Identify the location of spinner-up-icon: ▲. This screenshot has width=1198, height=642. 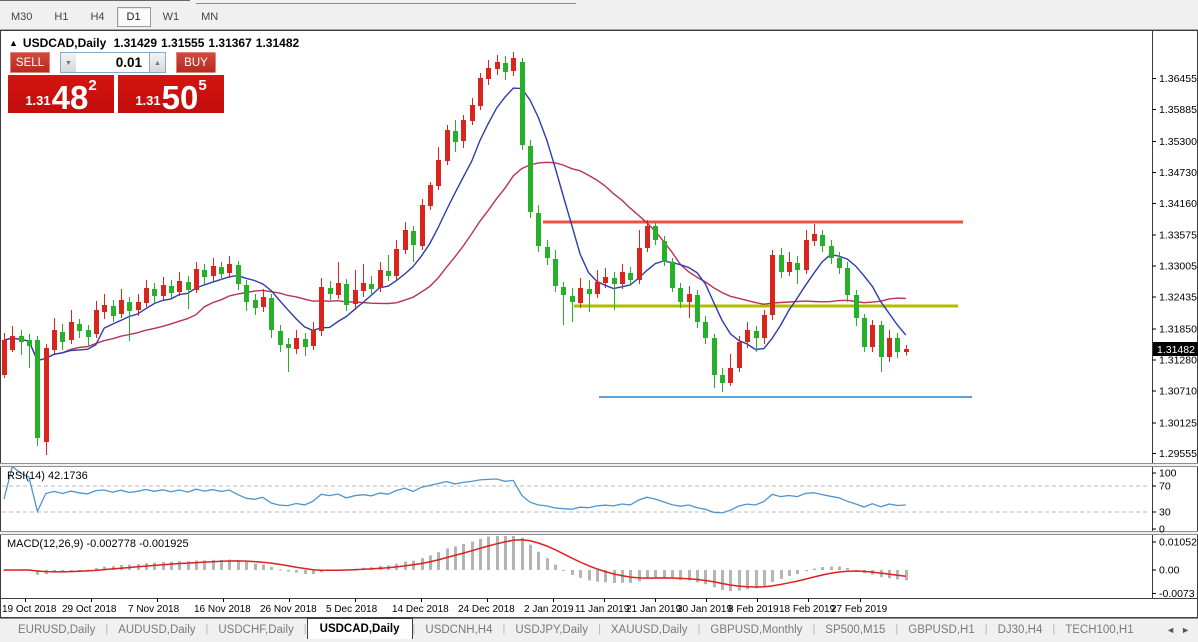
(157, 63).